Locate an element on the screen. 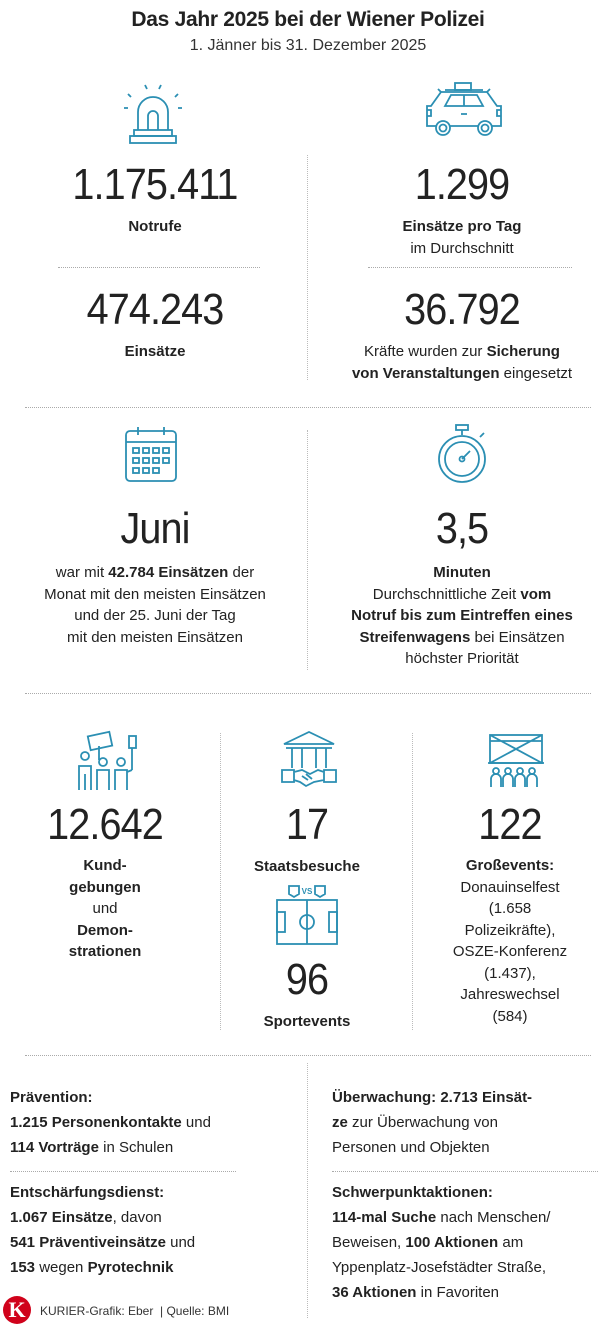  calendar-icon is located at coordinates (151, 454).